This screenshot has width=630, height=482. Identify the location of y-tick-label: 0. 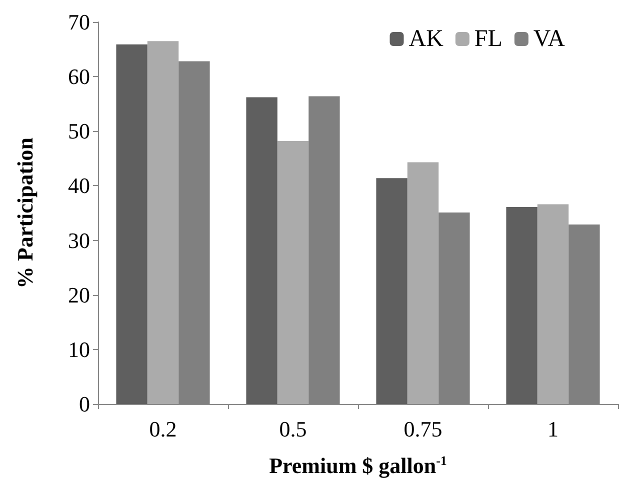
(84, 404).